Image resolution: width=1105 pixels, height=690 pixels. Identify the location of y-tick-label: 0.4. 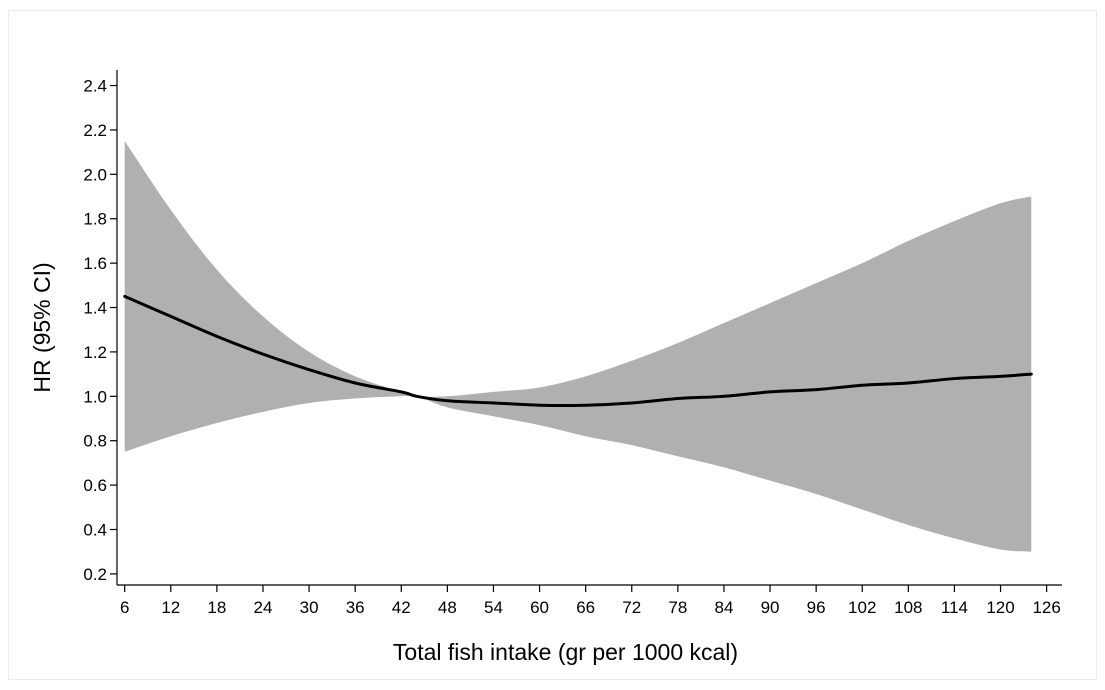
(95, 530).